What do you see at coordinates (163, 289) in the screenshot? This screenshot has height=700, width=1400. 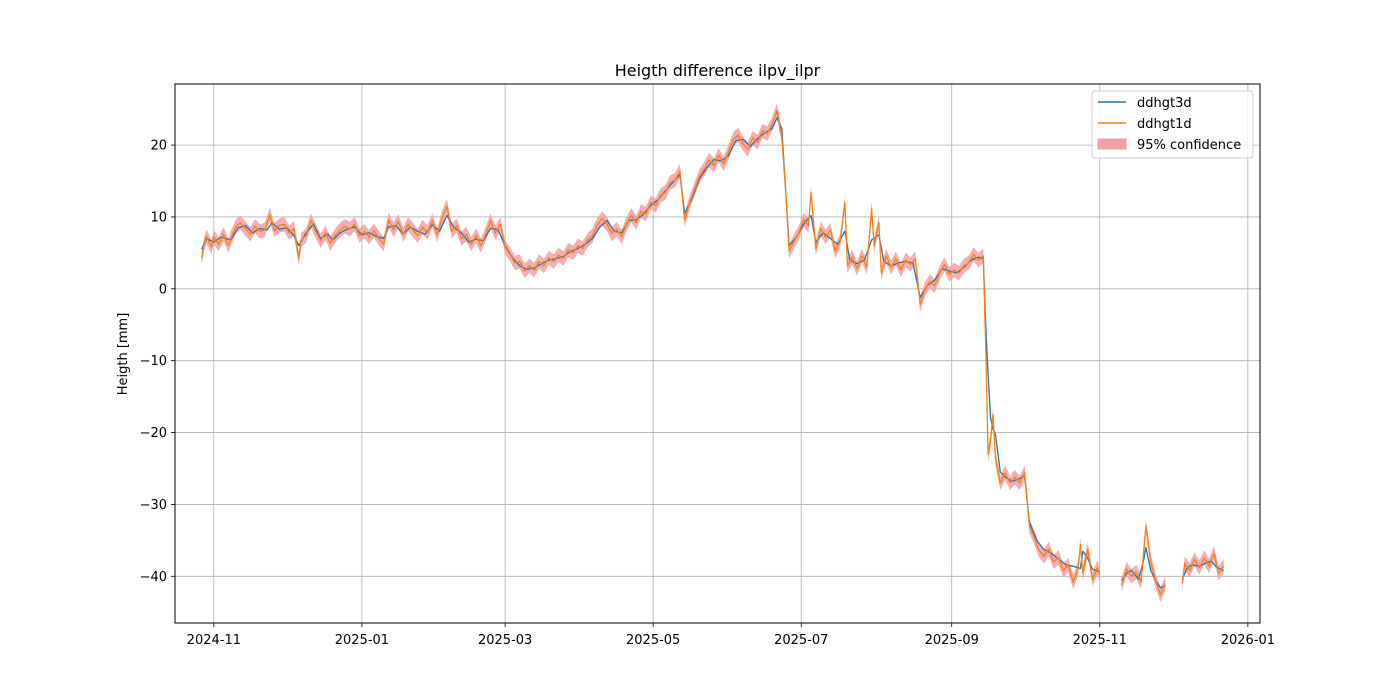 I see `y-tick-label: 0` at bounding box center [163, 289].